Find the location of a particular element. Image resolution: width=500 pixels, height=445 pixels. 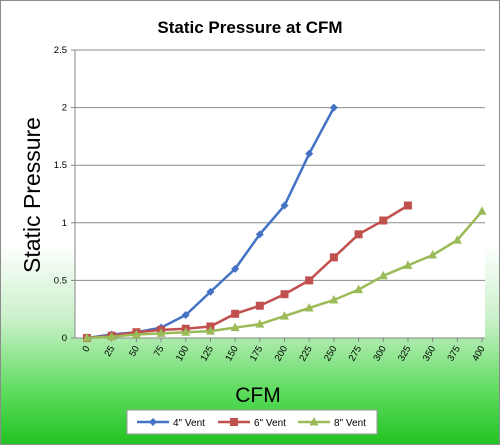

y-tick-label: 2 is located at coordinates (64, 108).